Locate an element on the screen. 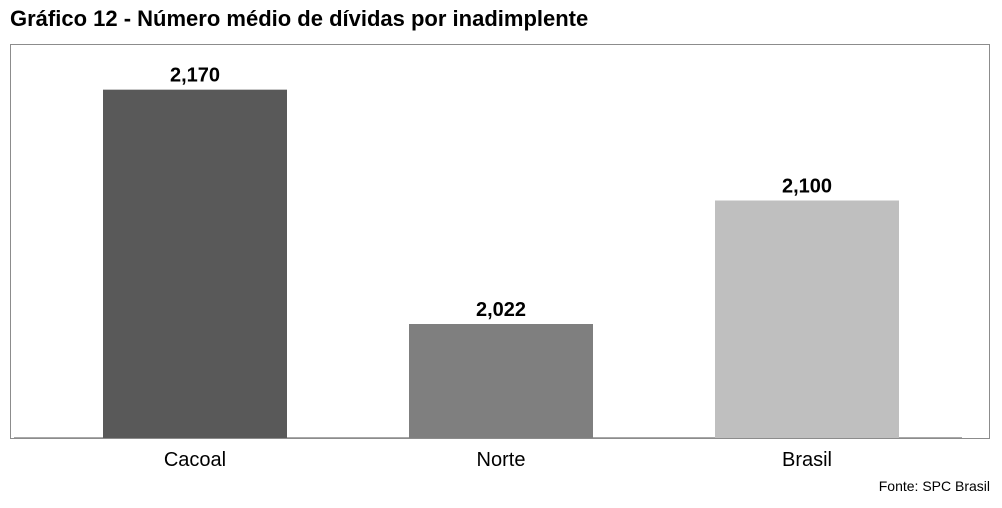 Image resolution: width=1002 pixels, height=508 pixels. data-label-cacoal: 2,170 is located at coordinates (195, 76).